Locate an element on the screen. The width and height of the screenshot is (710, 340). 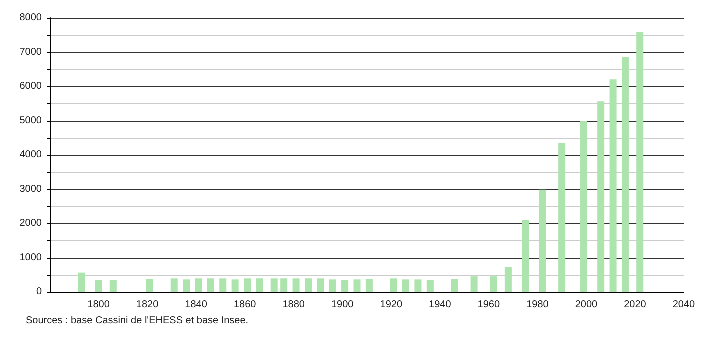
x-tick-label: 1820 is located at coordinates (148, 305).